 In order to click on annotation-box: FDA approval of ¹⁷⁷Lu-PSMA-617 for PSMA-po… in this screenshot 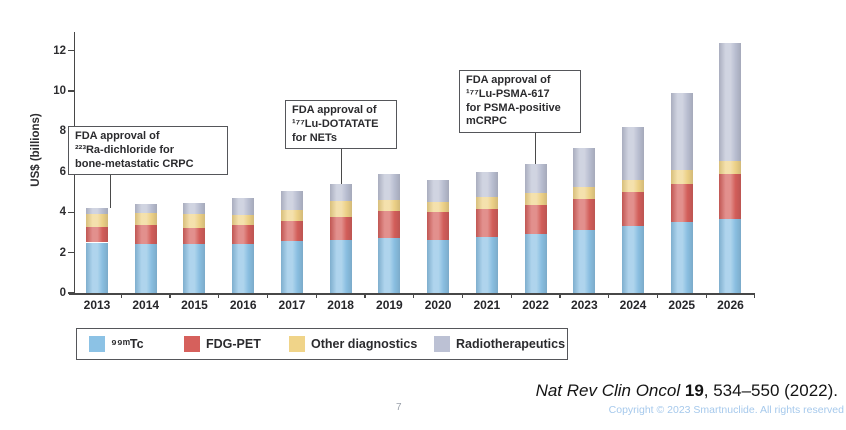, I will do `click(520, 101)`.